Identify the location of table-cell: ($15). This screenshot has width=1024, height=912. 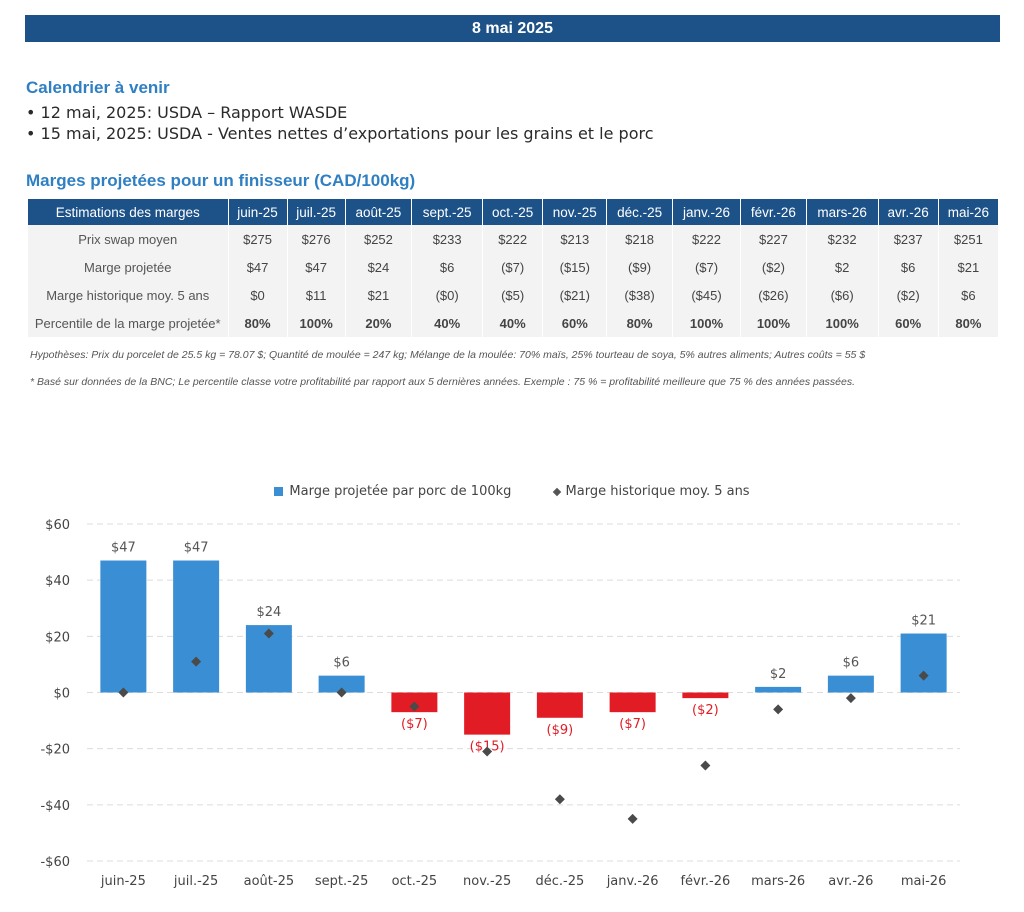
(575, 267).